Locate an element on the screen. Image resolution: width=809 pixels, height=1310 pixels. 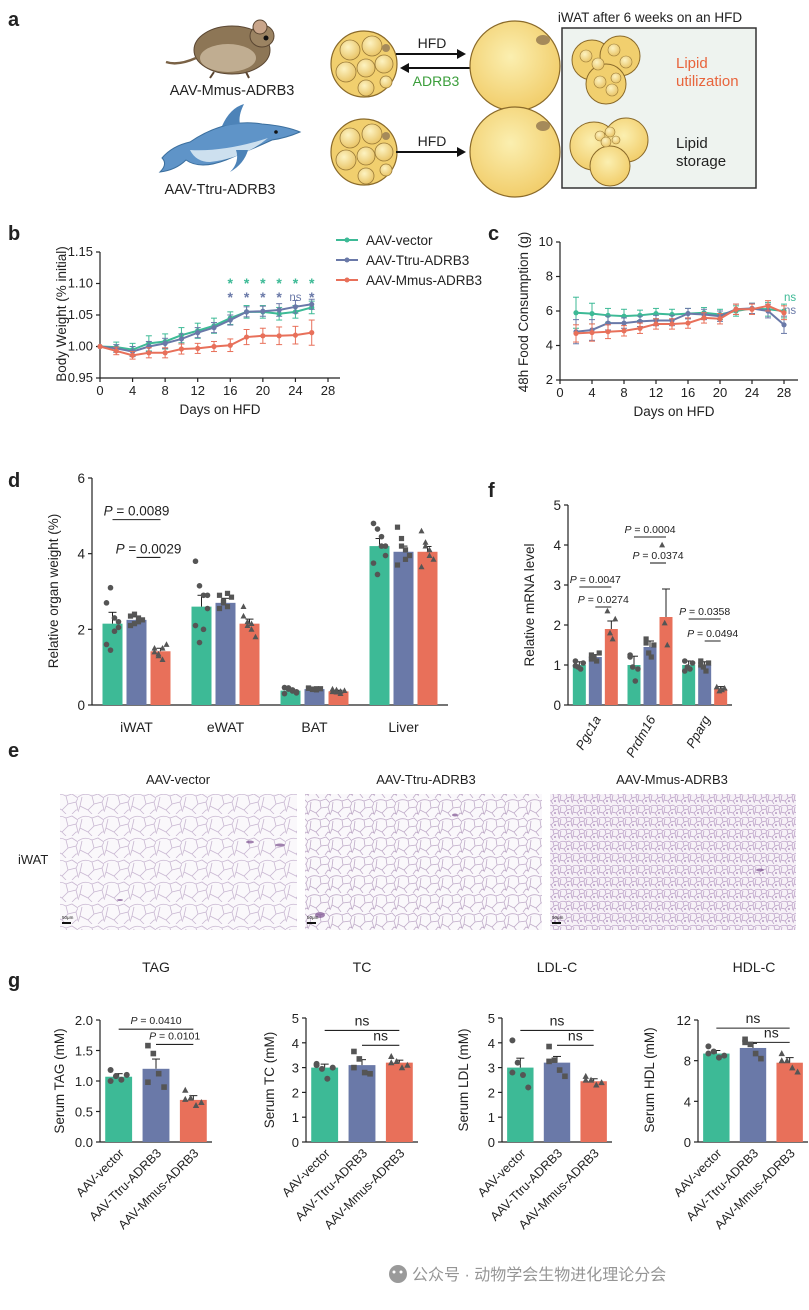
iwat-box-title: iWAT after 6 weeks on an HFD is located at coordinates (650, 17).